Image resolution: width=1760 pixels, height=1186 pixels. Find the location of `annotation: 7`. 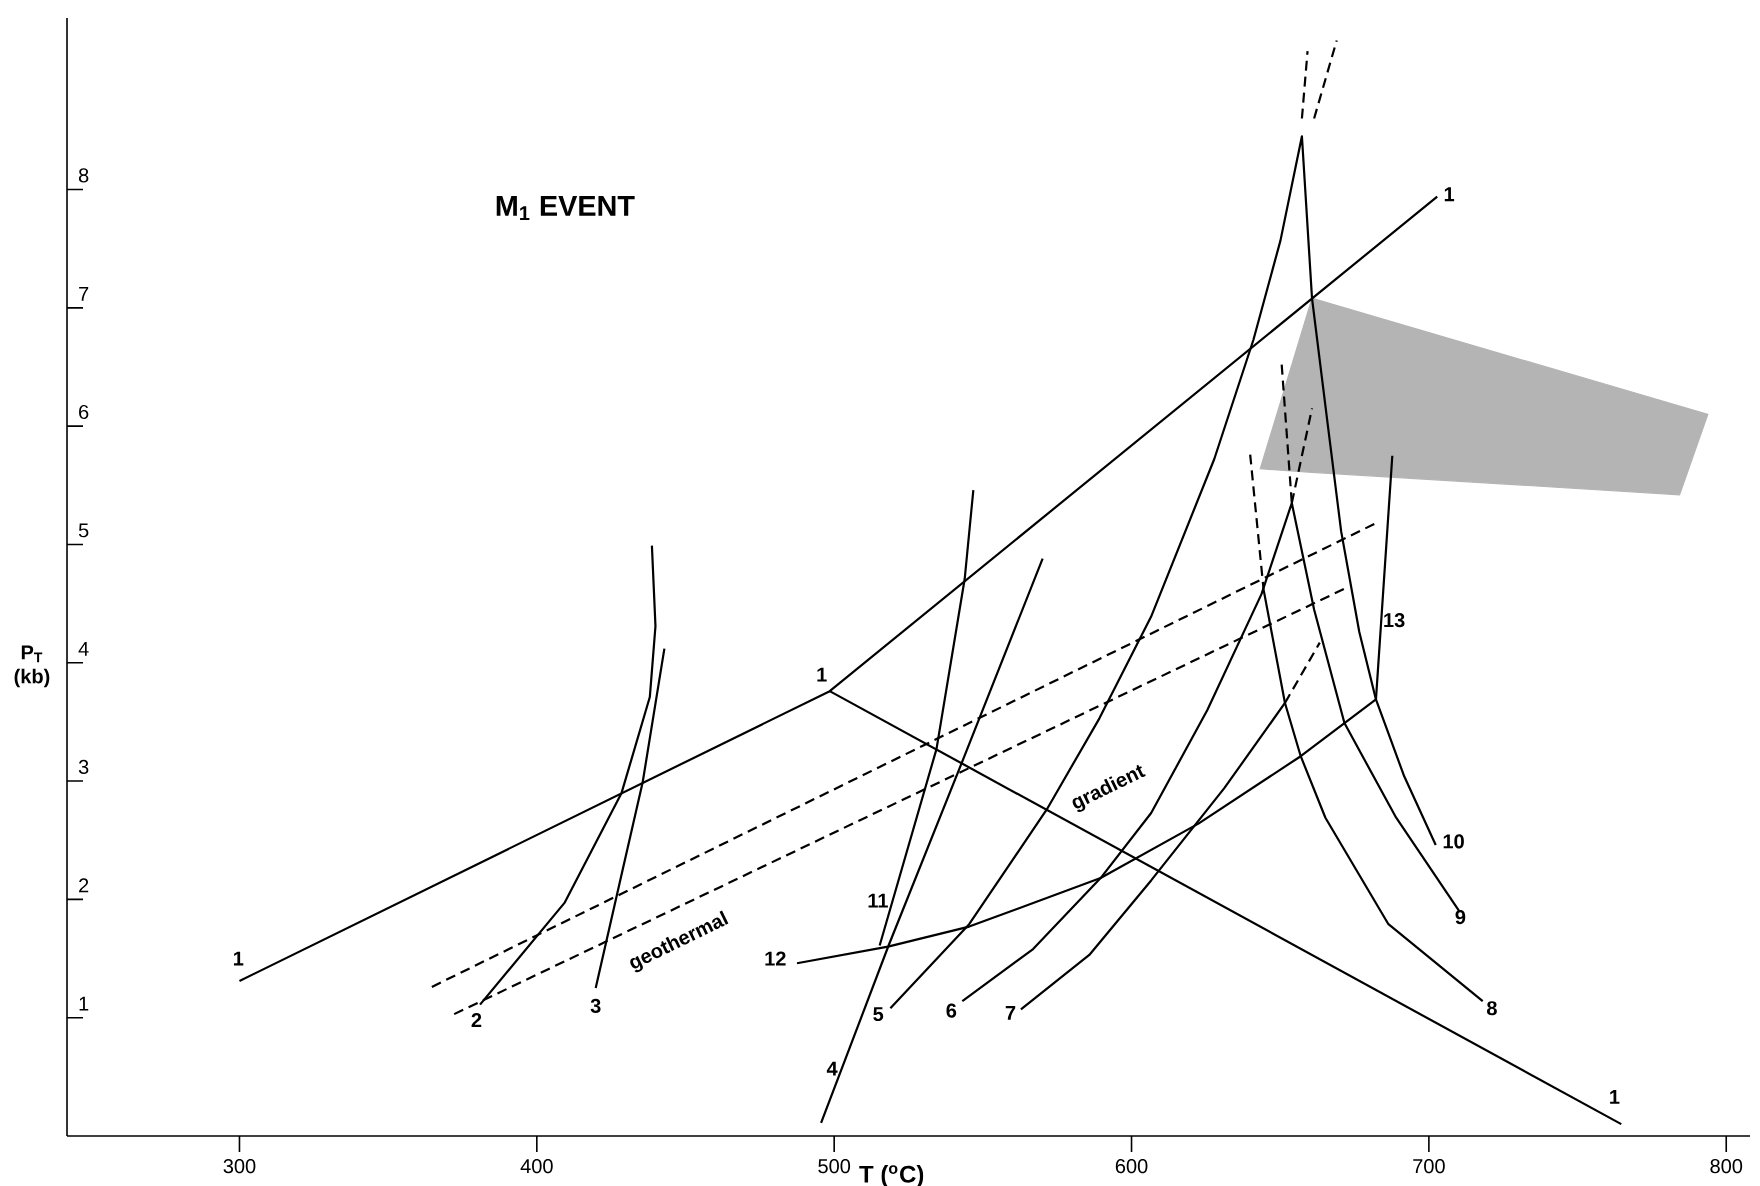

annotation: 7 is located at coordinates (1010, 1013).